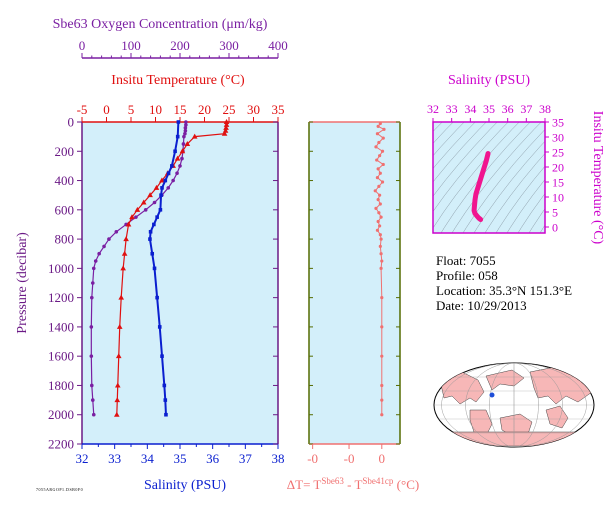  I want to click on temperature-tick-label: 0, so click(106, 109).